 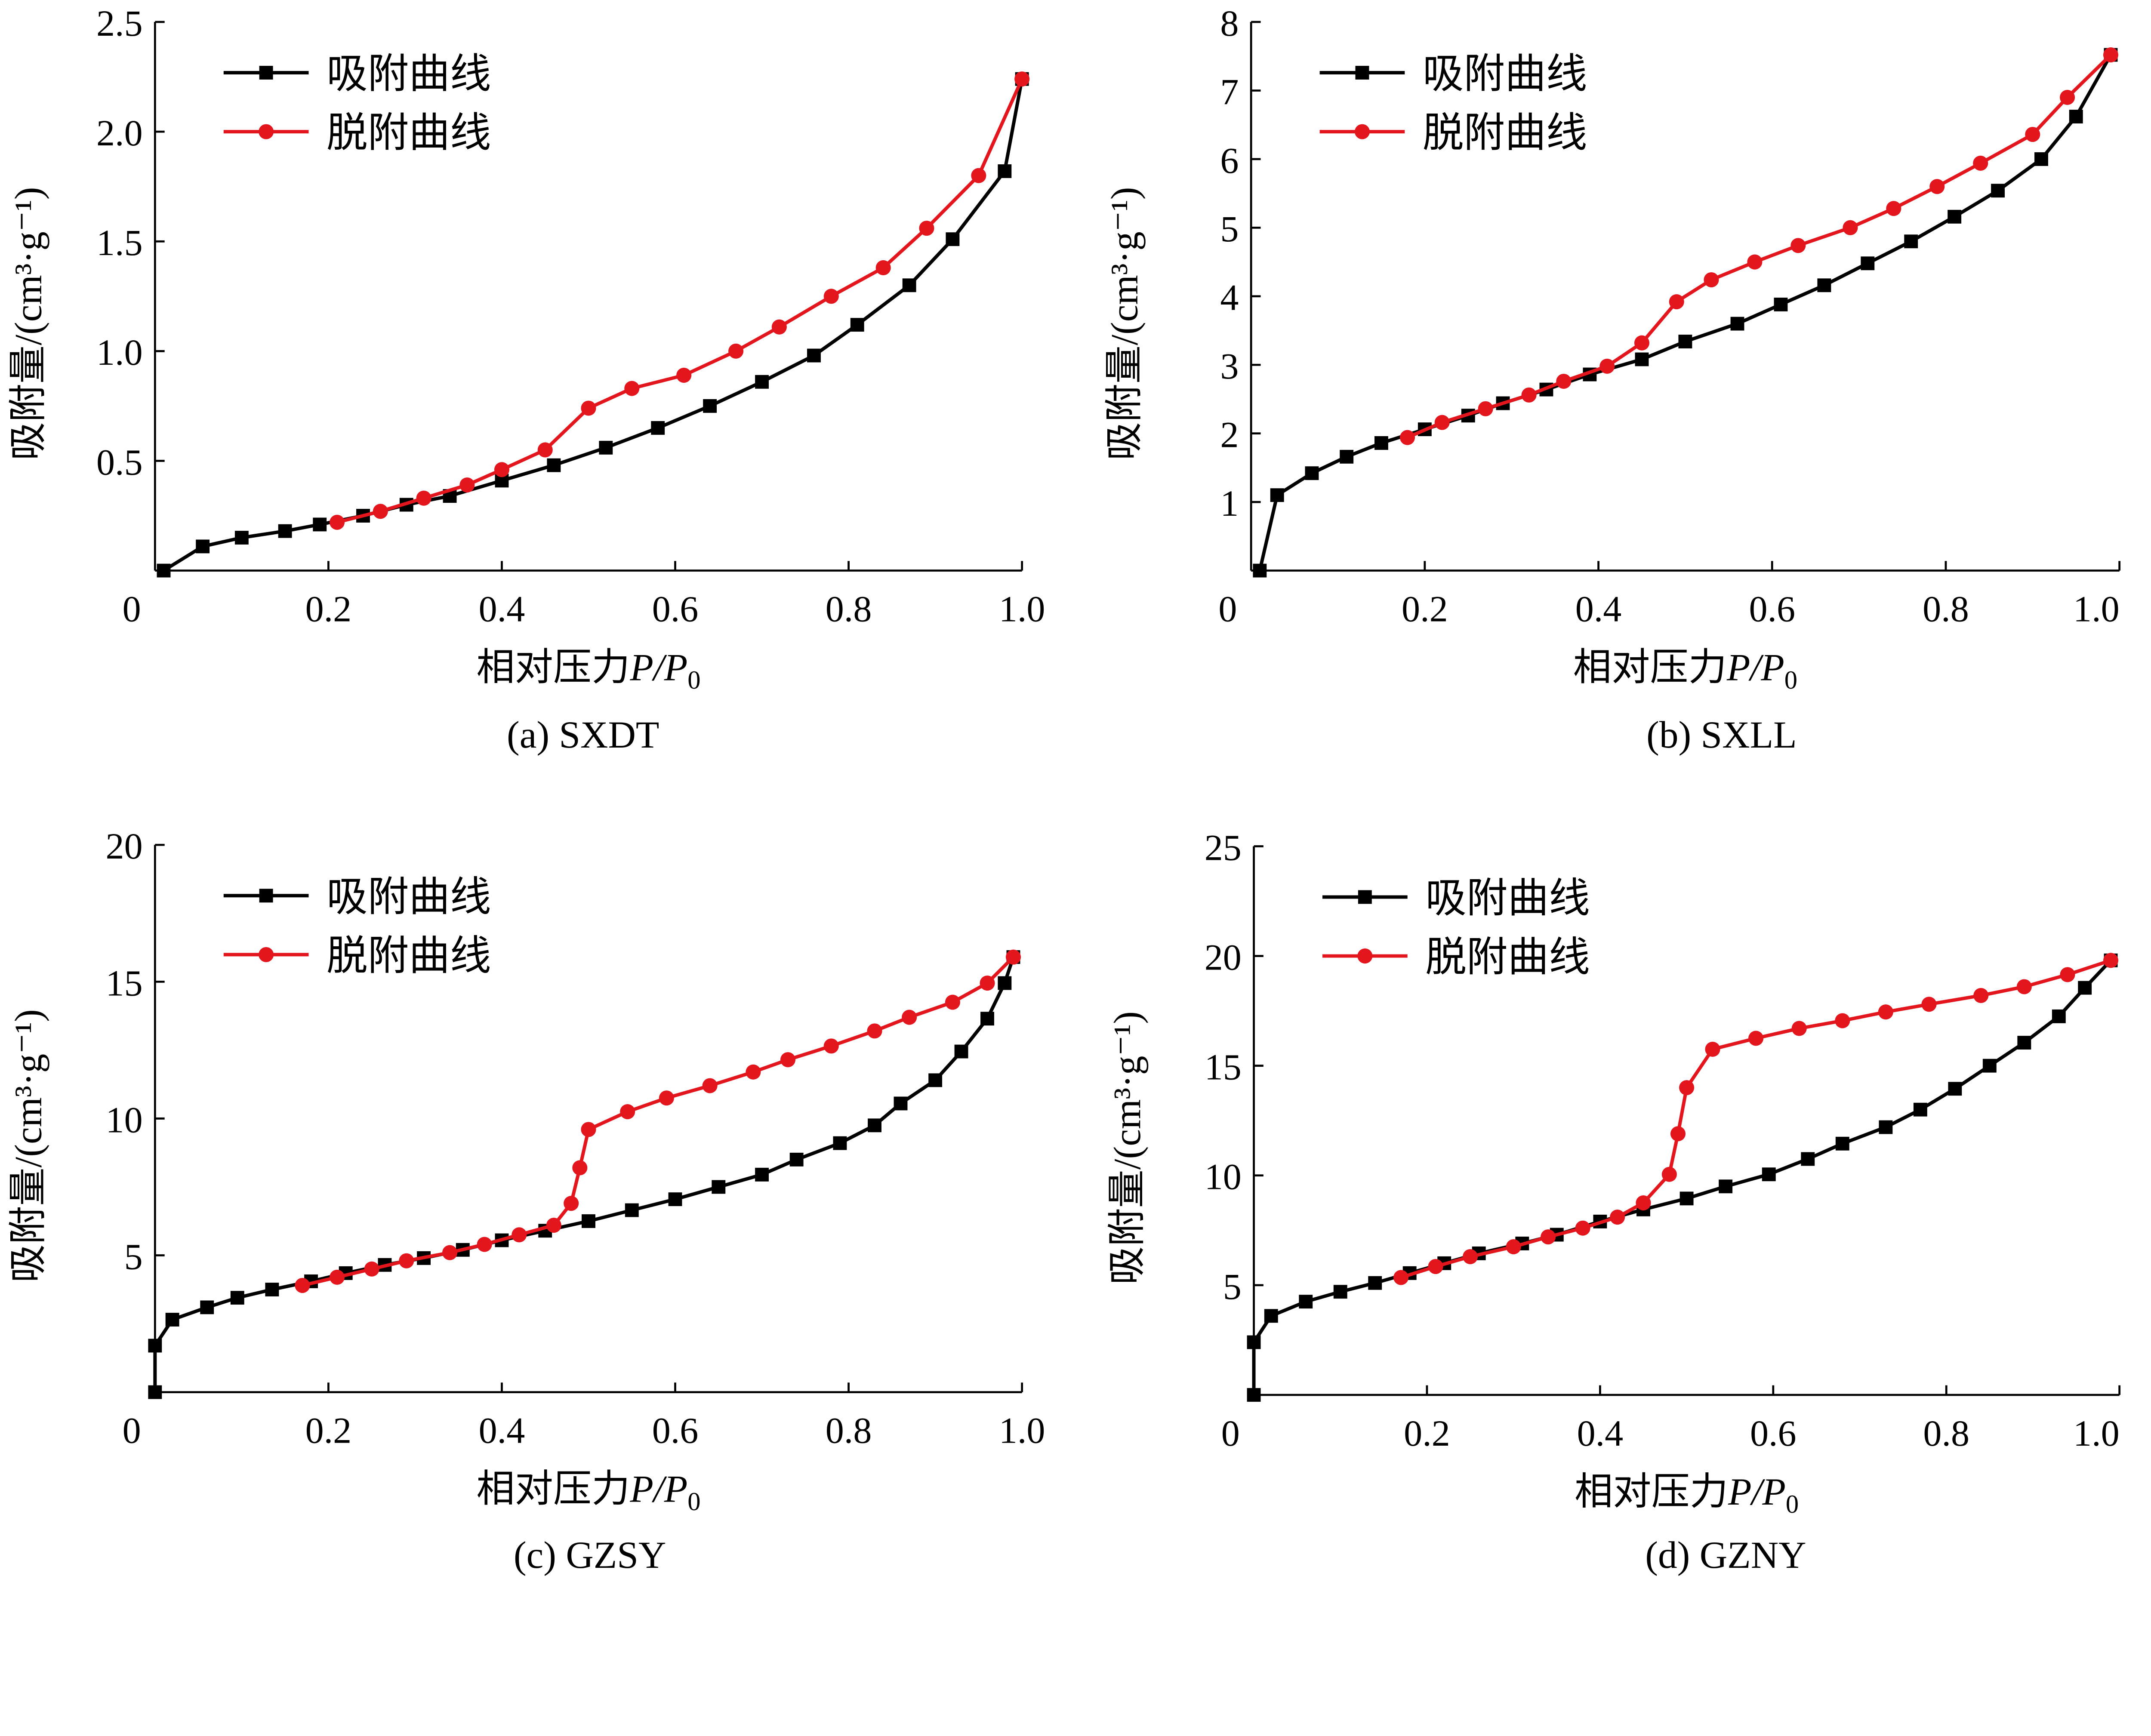 I want to click on x-axis-label-sub: 0, so click(x=693, y=680).